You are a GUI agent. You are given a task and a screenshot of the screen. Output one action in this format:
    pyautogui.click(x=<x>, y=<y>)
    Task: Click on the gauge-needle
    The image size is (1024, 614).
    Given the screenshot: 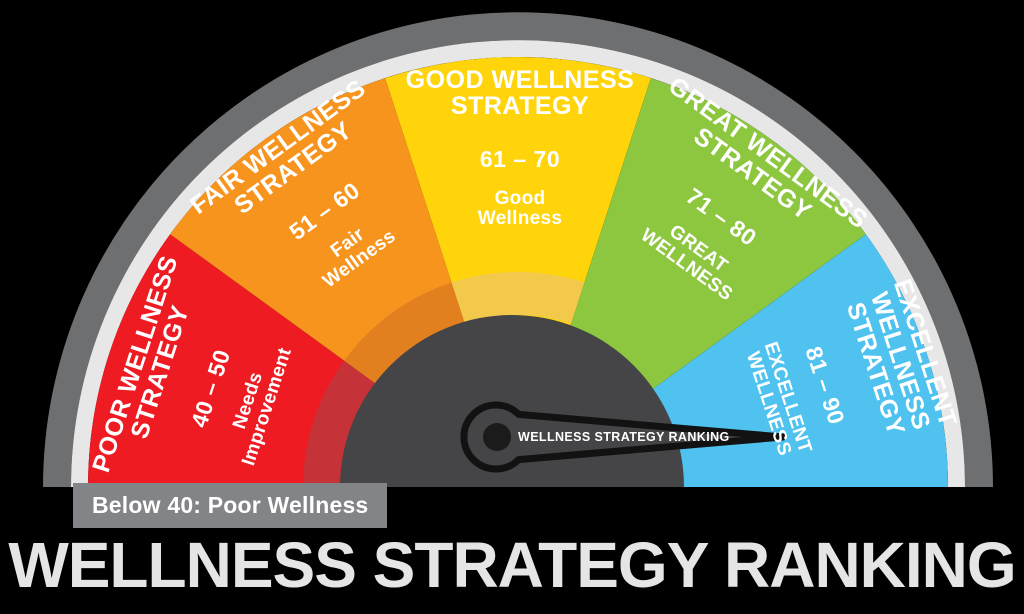 What is the action you would take?
    pyautogui.click(x=623, y=437)
    